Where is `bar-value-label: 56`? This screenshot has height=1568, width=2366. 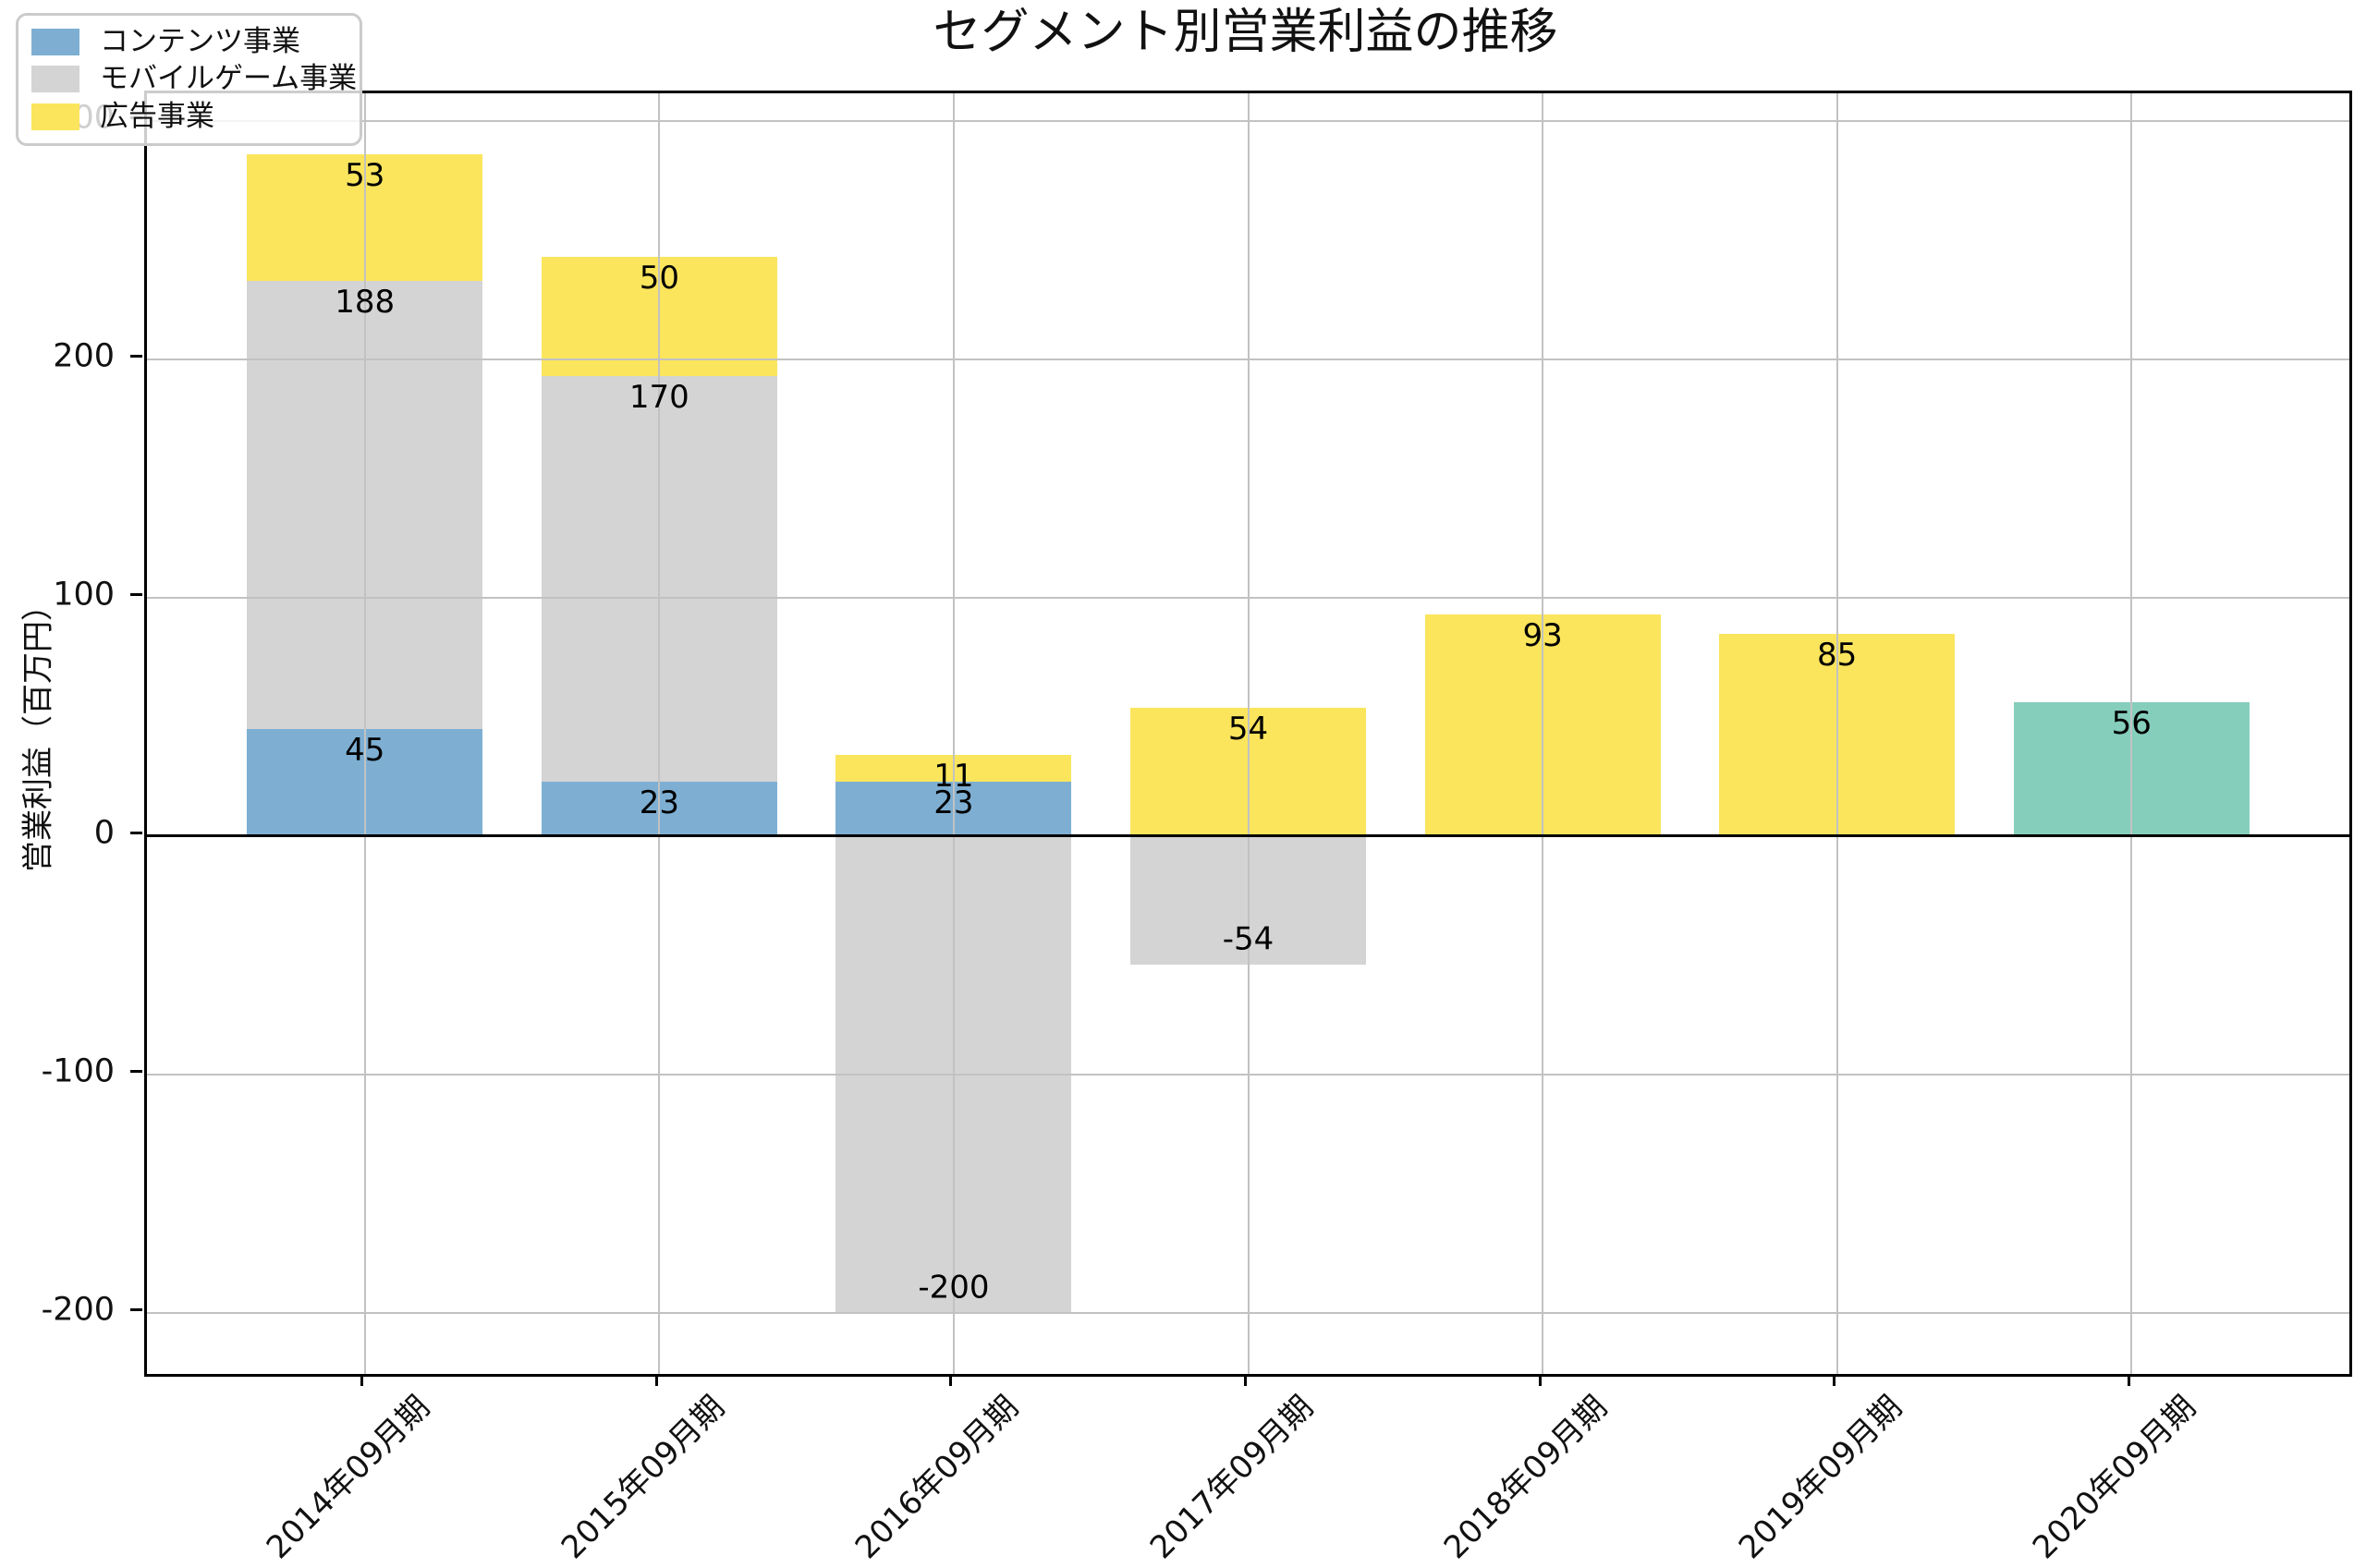
bar-value-label: 56 is located at coordinates (2131, 724).